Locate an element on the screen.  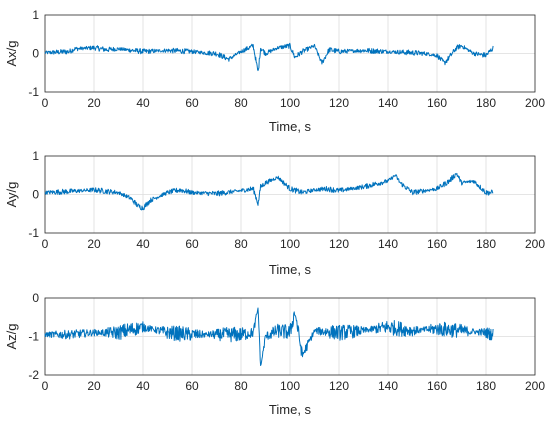
y-axis-label: Ax/g is located at coordinates (11, 53).